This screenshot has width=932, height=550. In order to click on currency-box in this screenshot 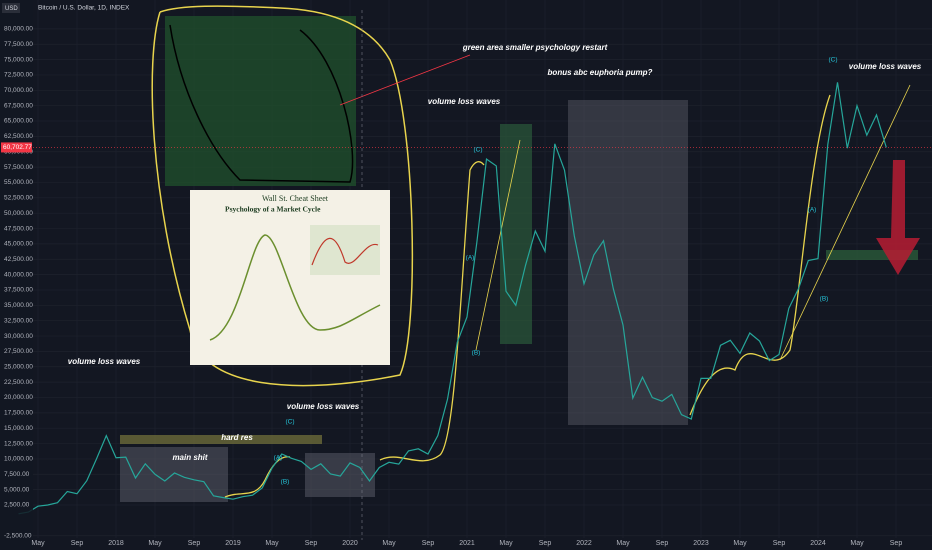, I will do `click(11, 8)`.